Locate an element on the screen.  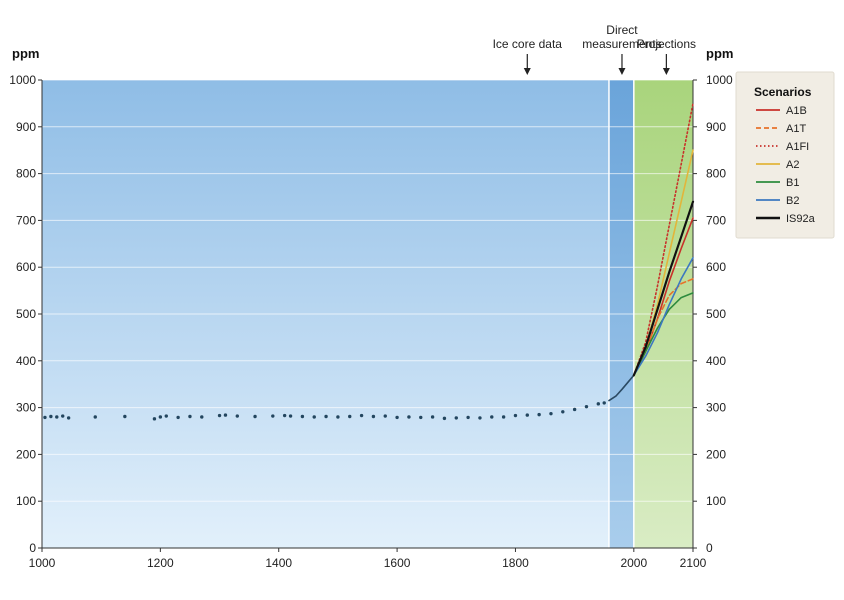
legend: Scenarios A1B A1T A1FI A2 B1 B2 IS92a is located at coordinates (785, 155).